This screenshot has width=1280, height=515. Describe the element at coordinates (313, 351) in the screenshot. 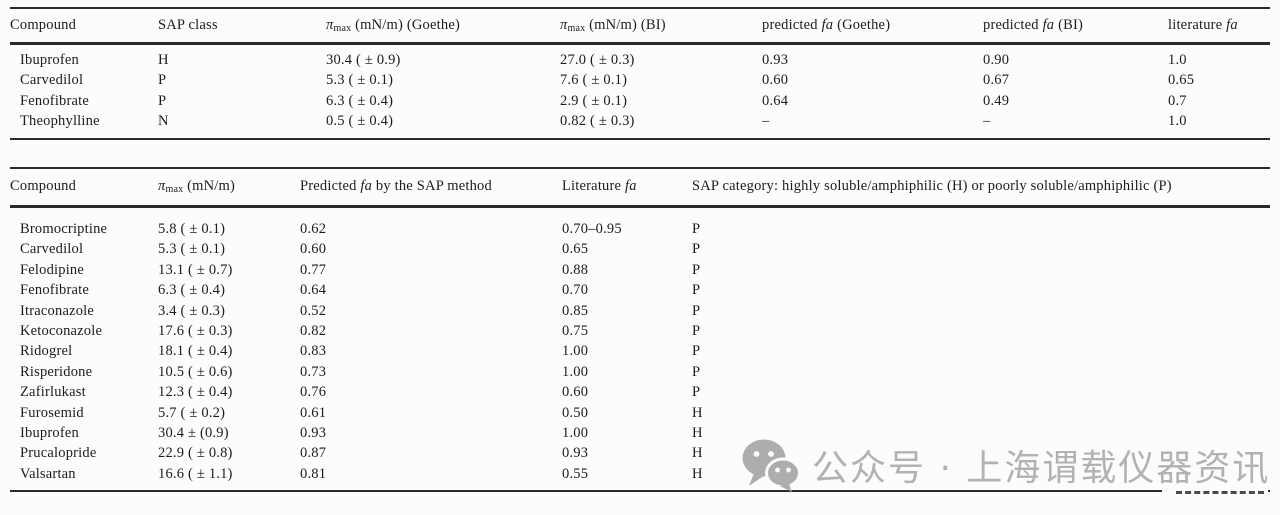

I see `table-cell: 0.83` at that location.